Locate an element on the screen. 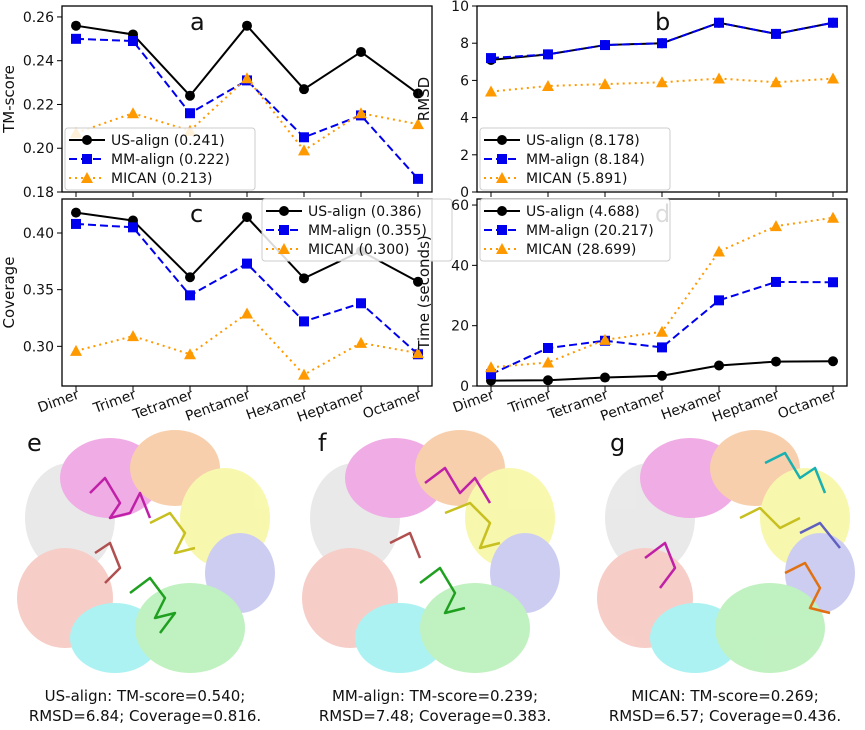  caption-f-line2: RMSD=7.48; Coverage=0.383. is located at coordinates (435, 716).